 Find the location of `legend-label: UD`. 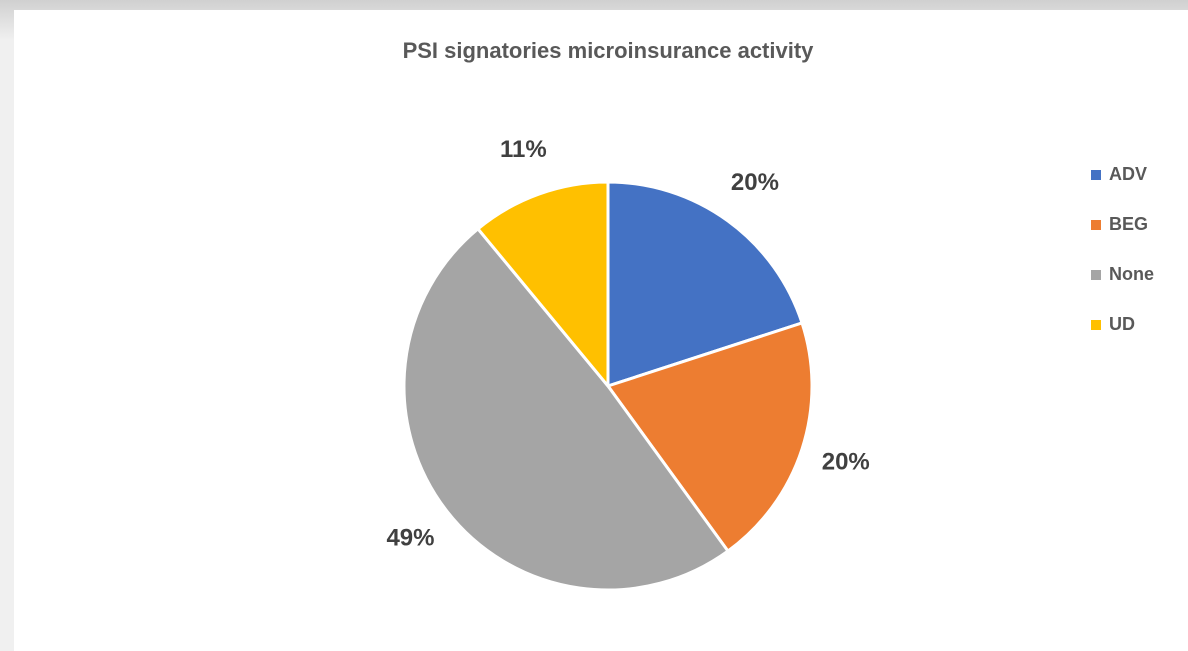

legend-label: UD is located at coordinates (1122, 324).